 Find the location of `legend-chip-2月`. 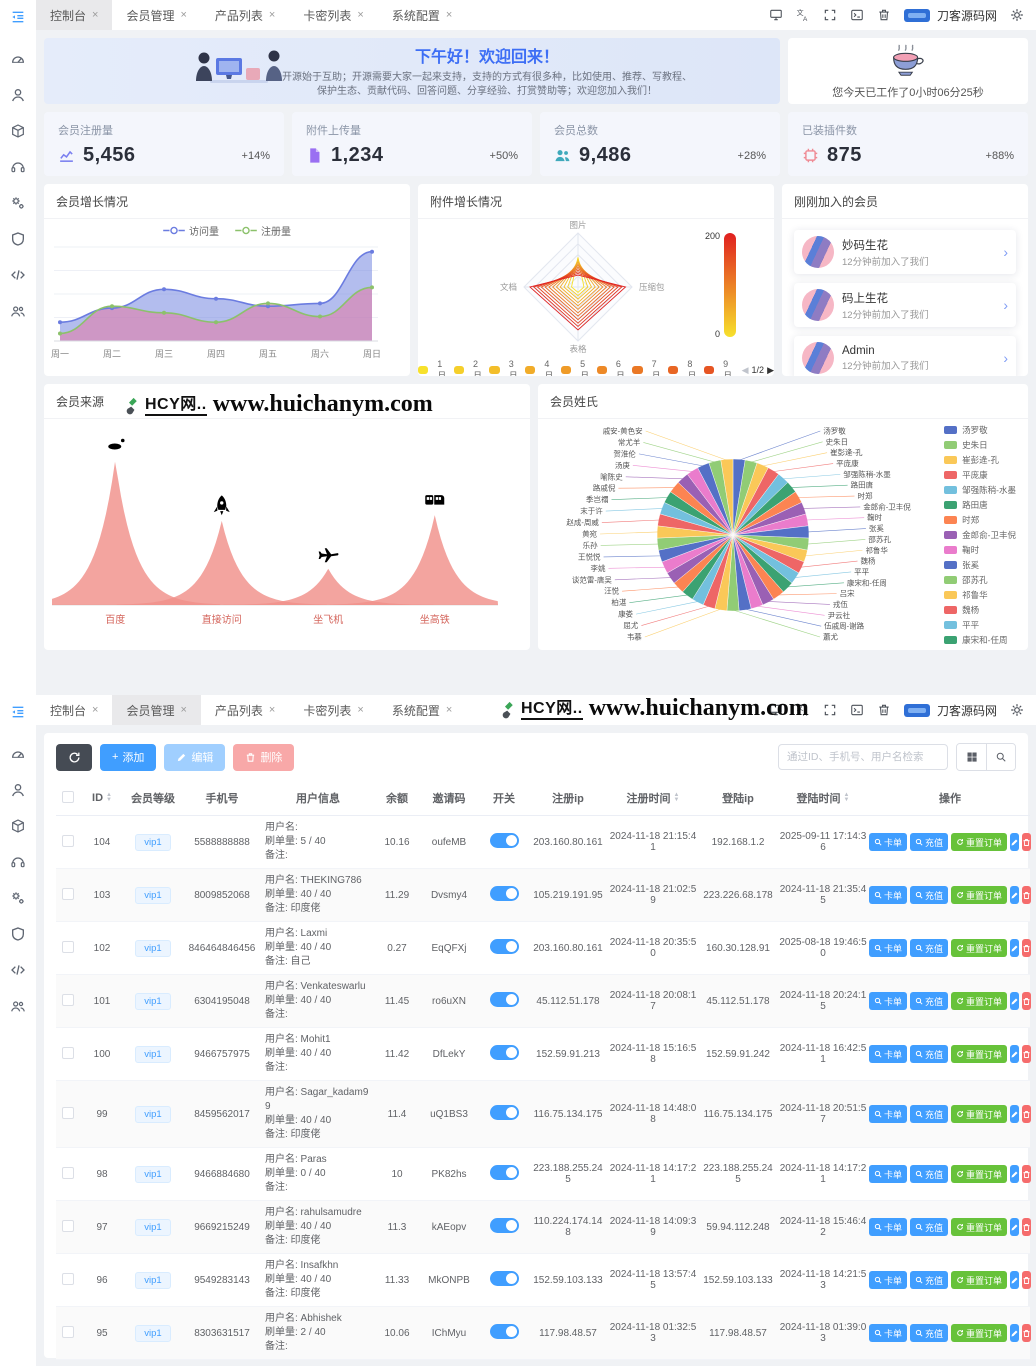

legend-chip-2月 is located at coordinates (458, 370).